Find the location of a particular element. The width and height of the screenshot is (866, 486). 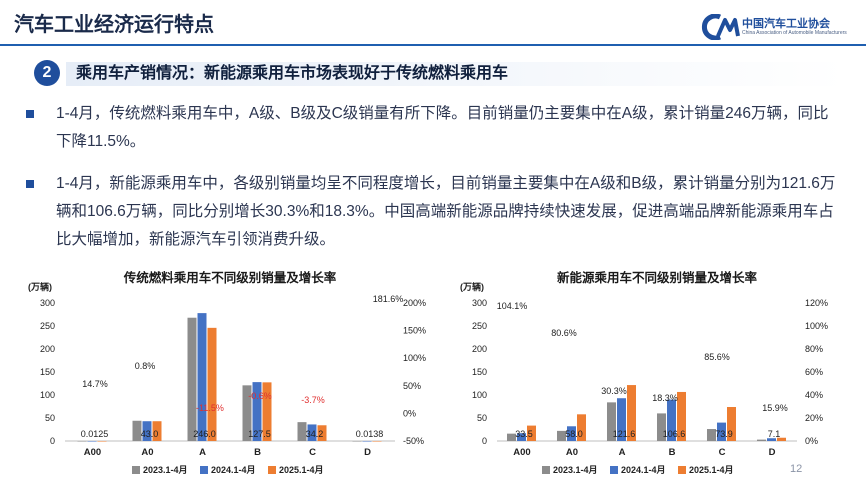

value-label: 121.6 is located at coordinates (624, 434).